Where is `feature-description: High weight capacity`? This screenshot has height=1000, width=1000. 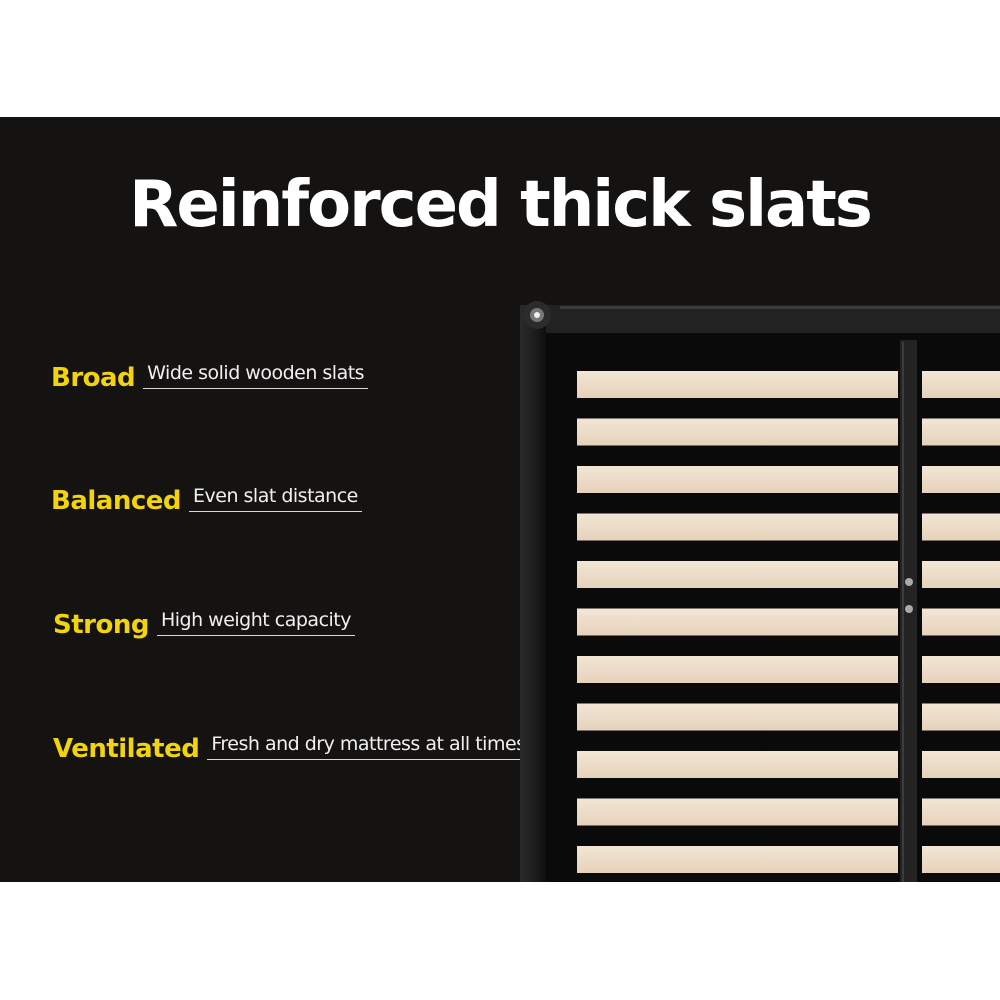
feature-description: High weight capacity is located at coordinates (255, 622).